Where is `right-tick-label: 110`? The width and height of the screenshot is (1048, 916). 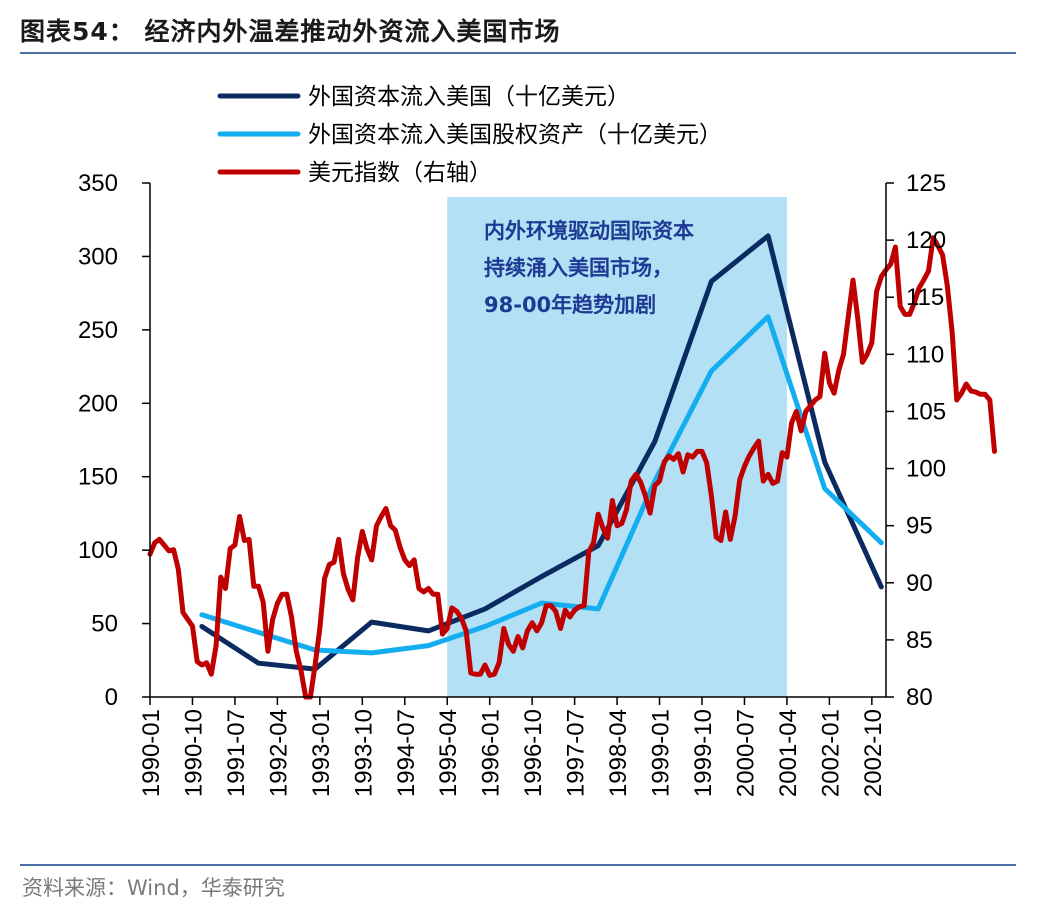
right-tick-label: 110 is located at coordinates (925, 354).